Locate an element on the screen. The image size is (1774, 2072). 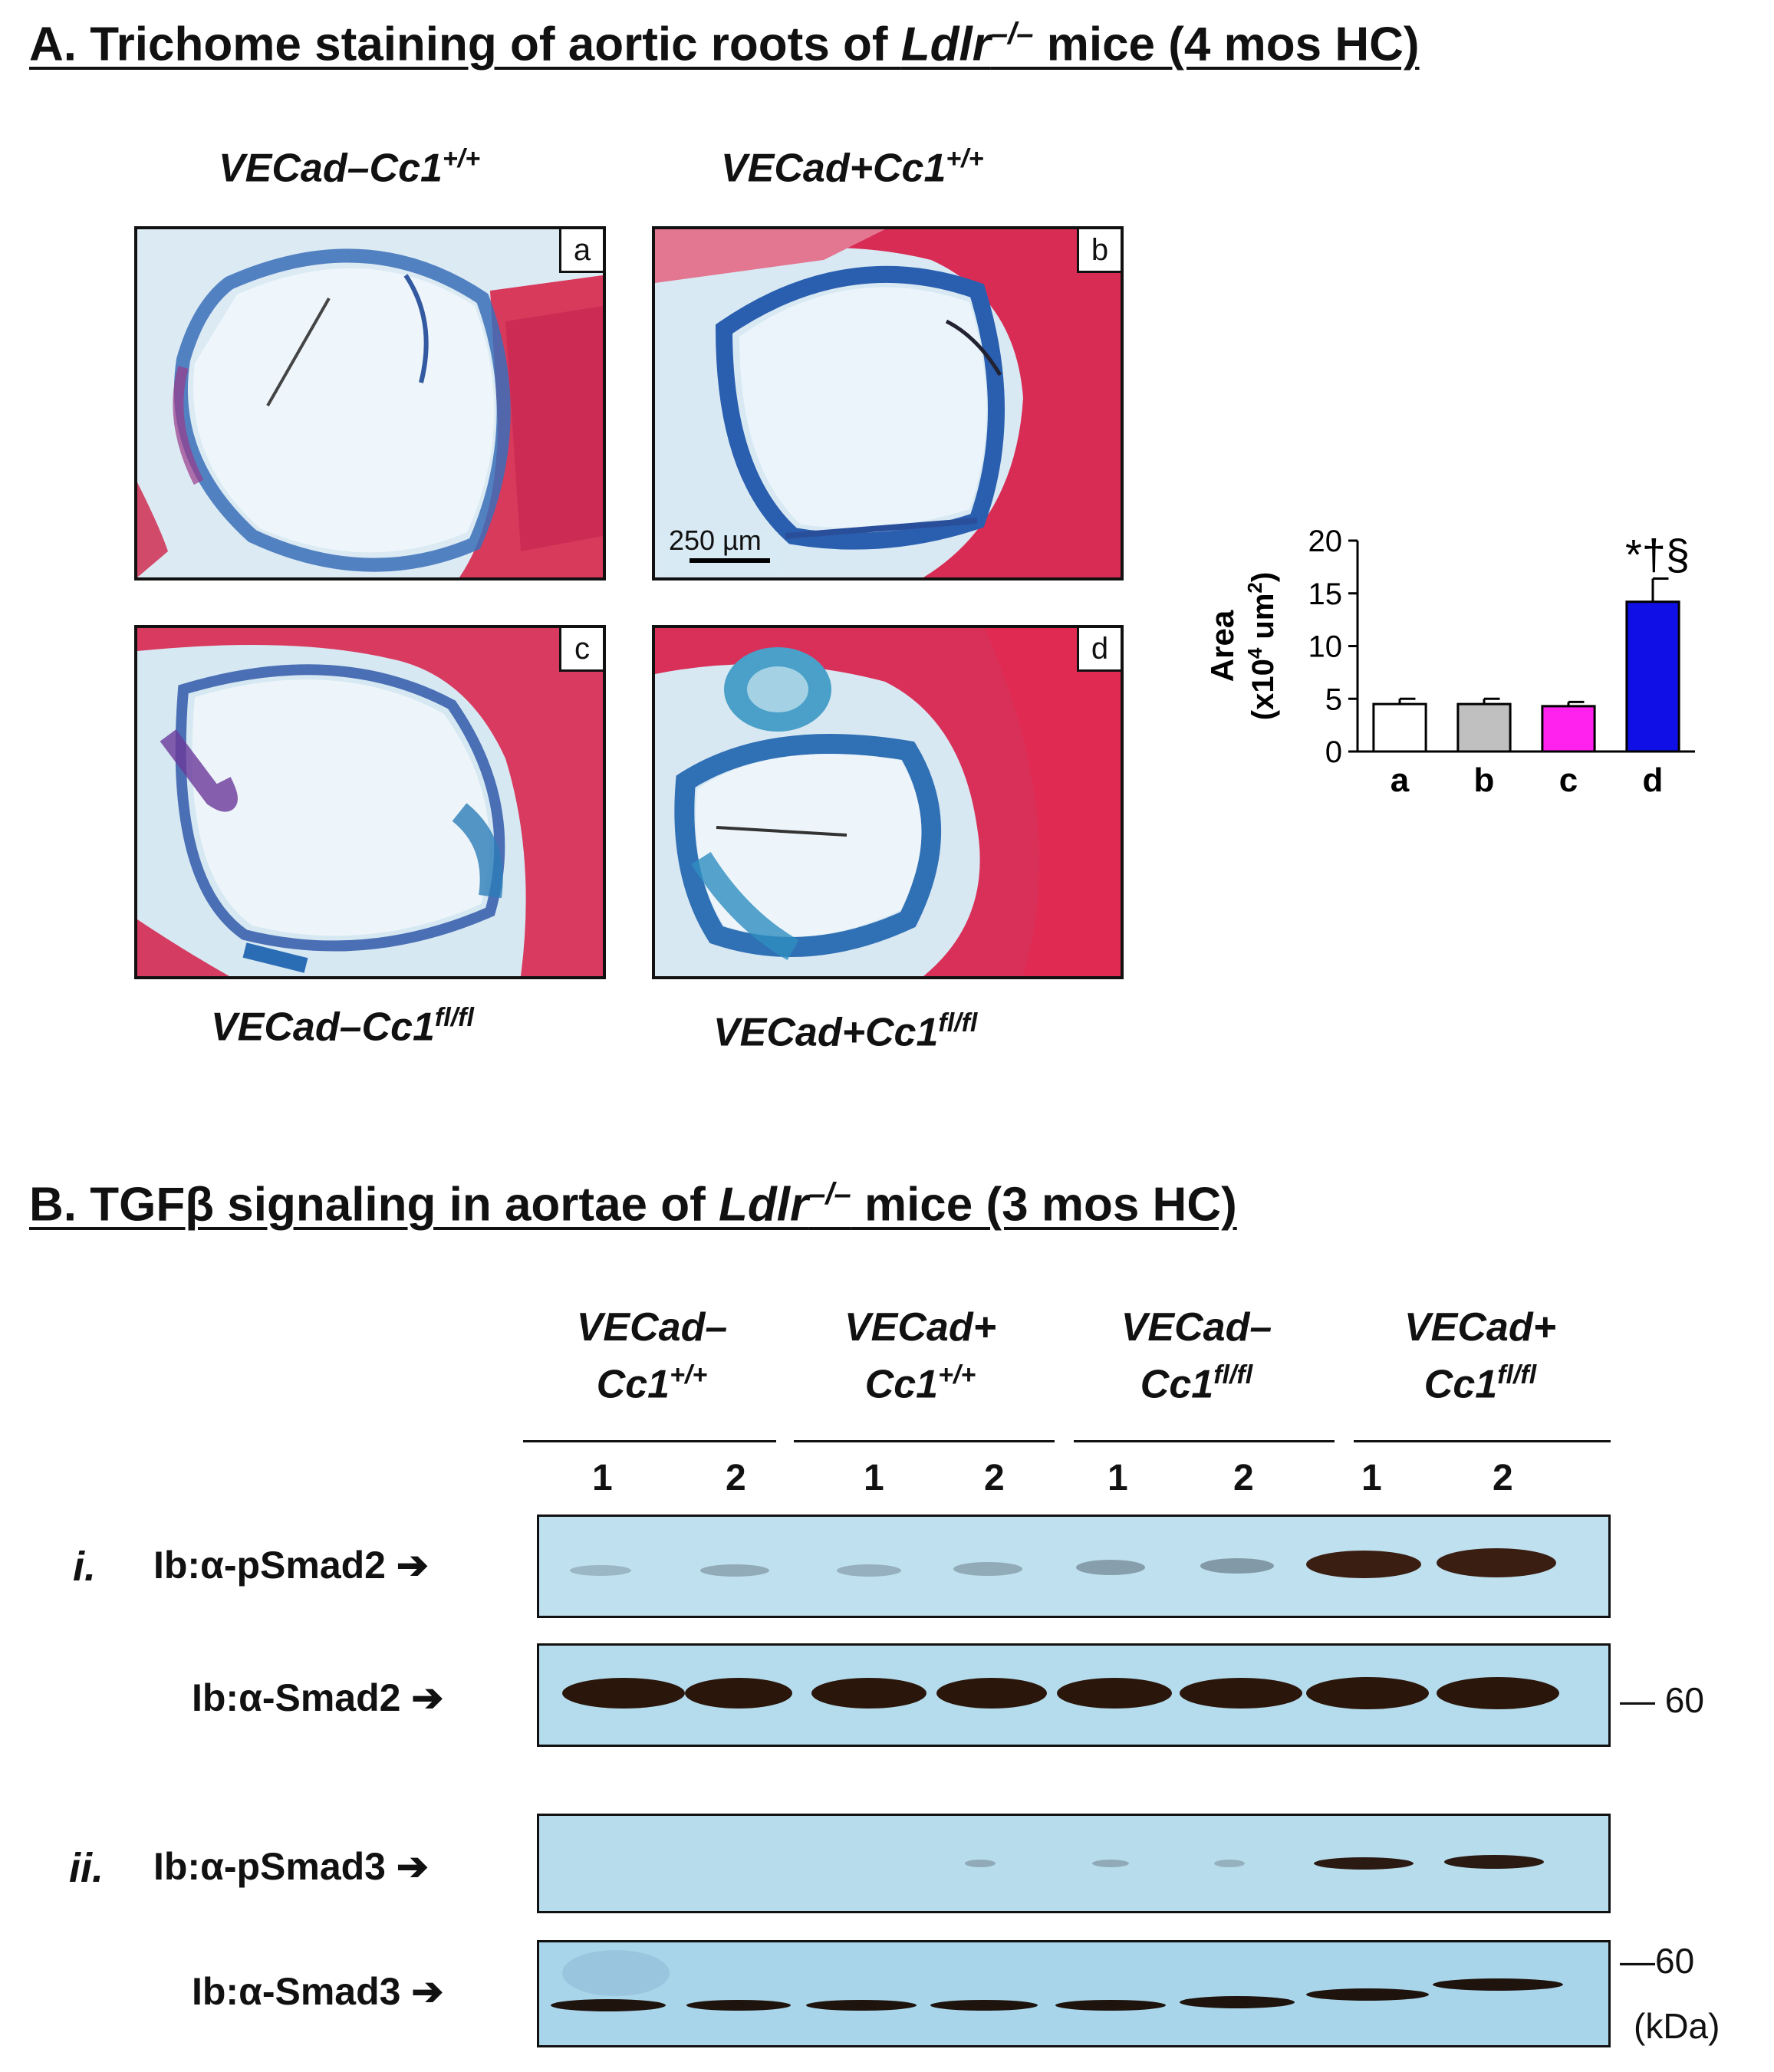
blot-label-smad2: Ib:α-Smad2 ➔ is located at coordinates (318, 1697).